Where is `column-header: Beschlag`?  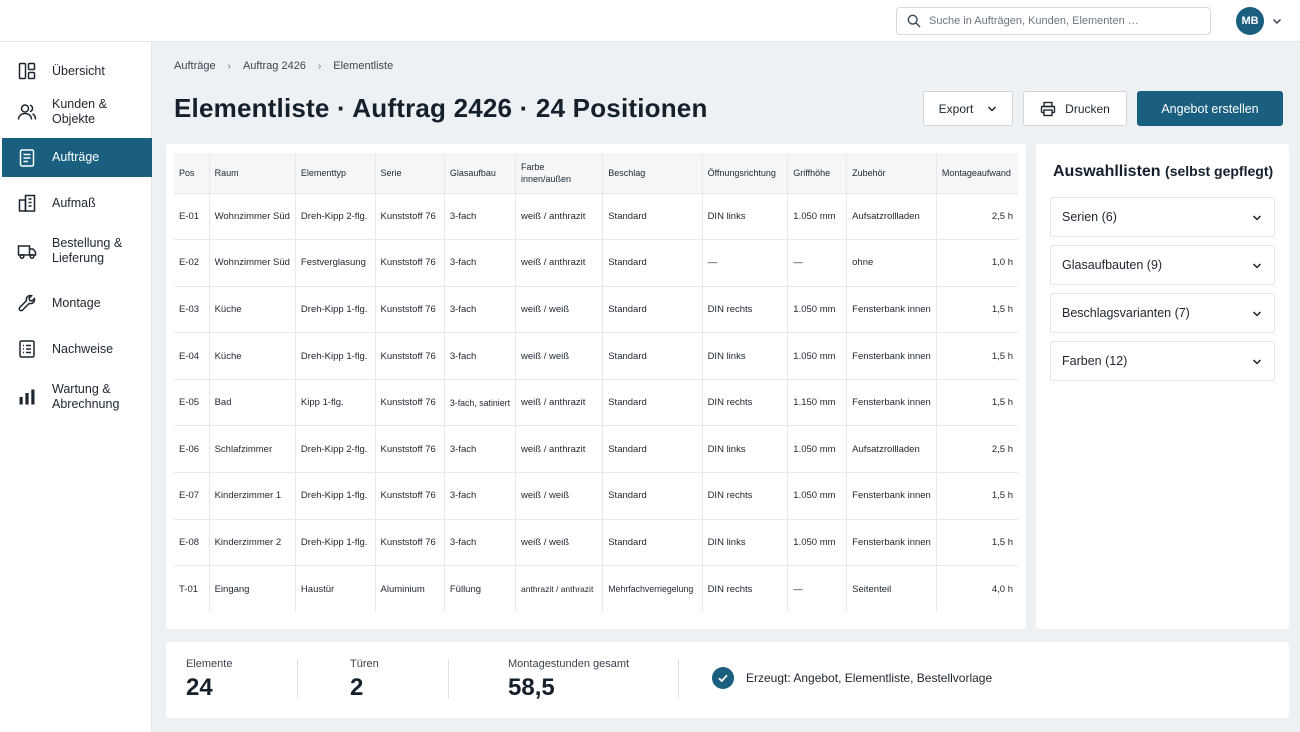
column-header: Beschlag is located at coordinates (652, 173).